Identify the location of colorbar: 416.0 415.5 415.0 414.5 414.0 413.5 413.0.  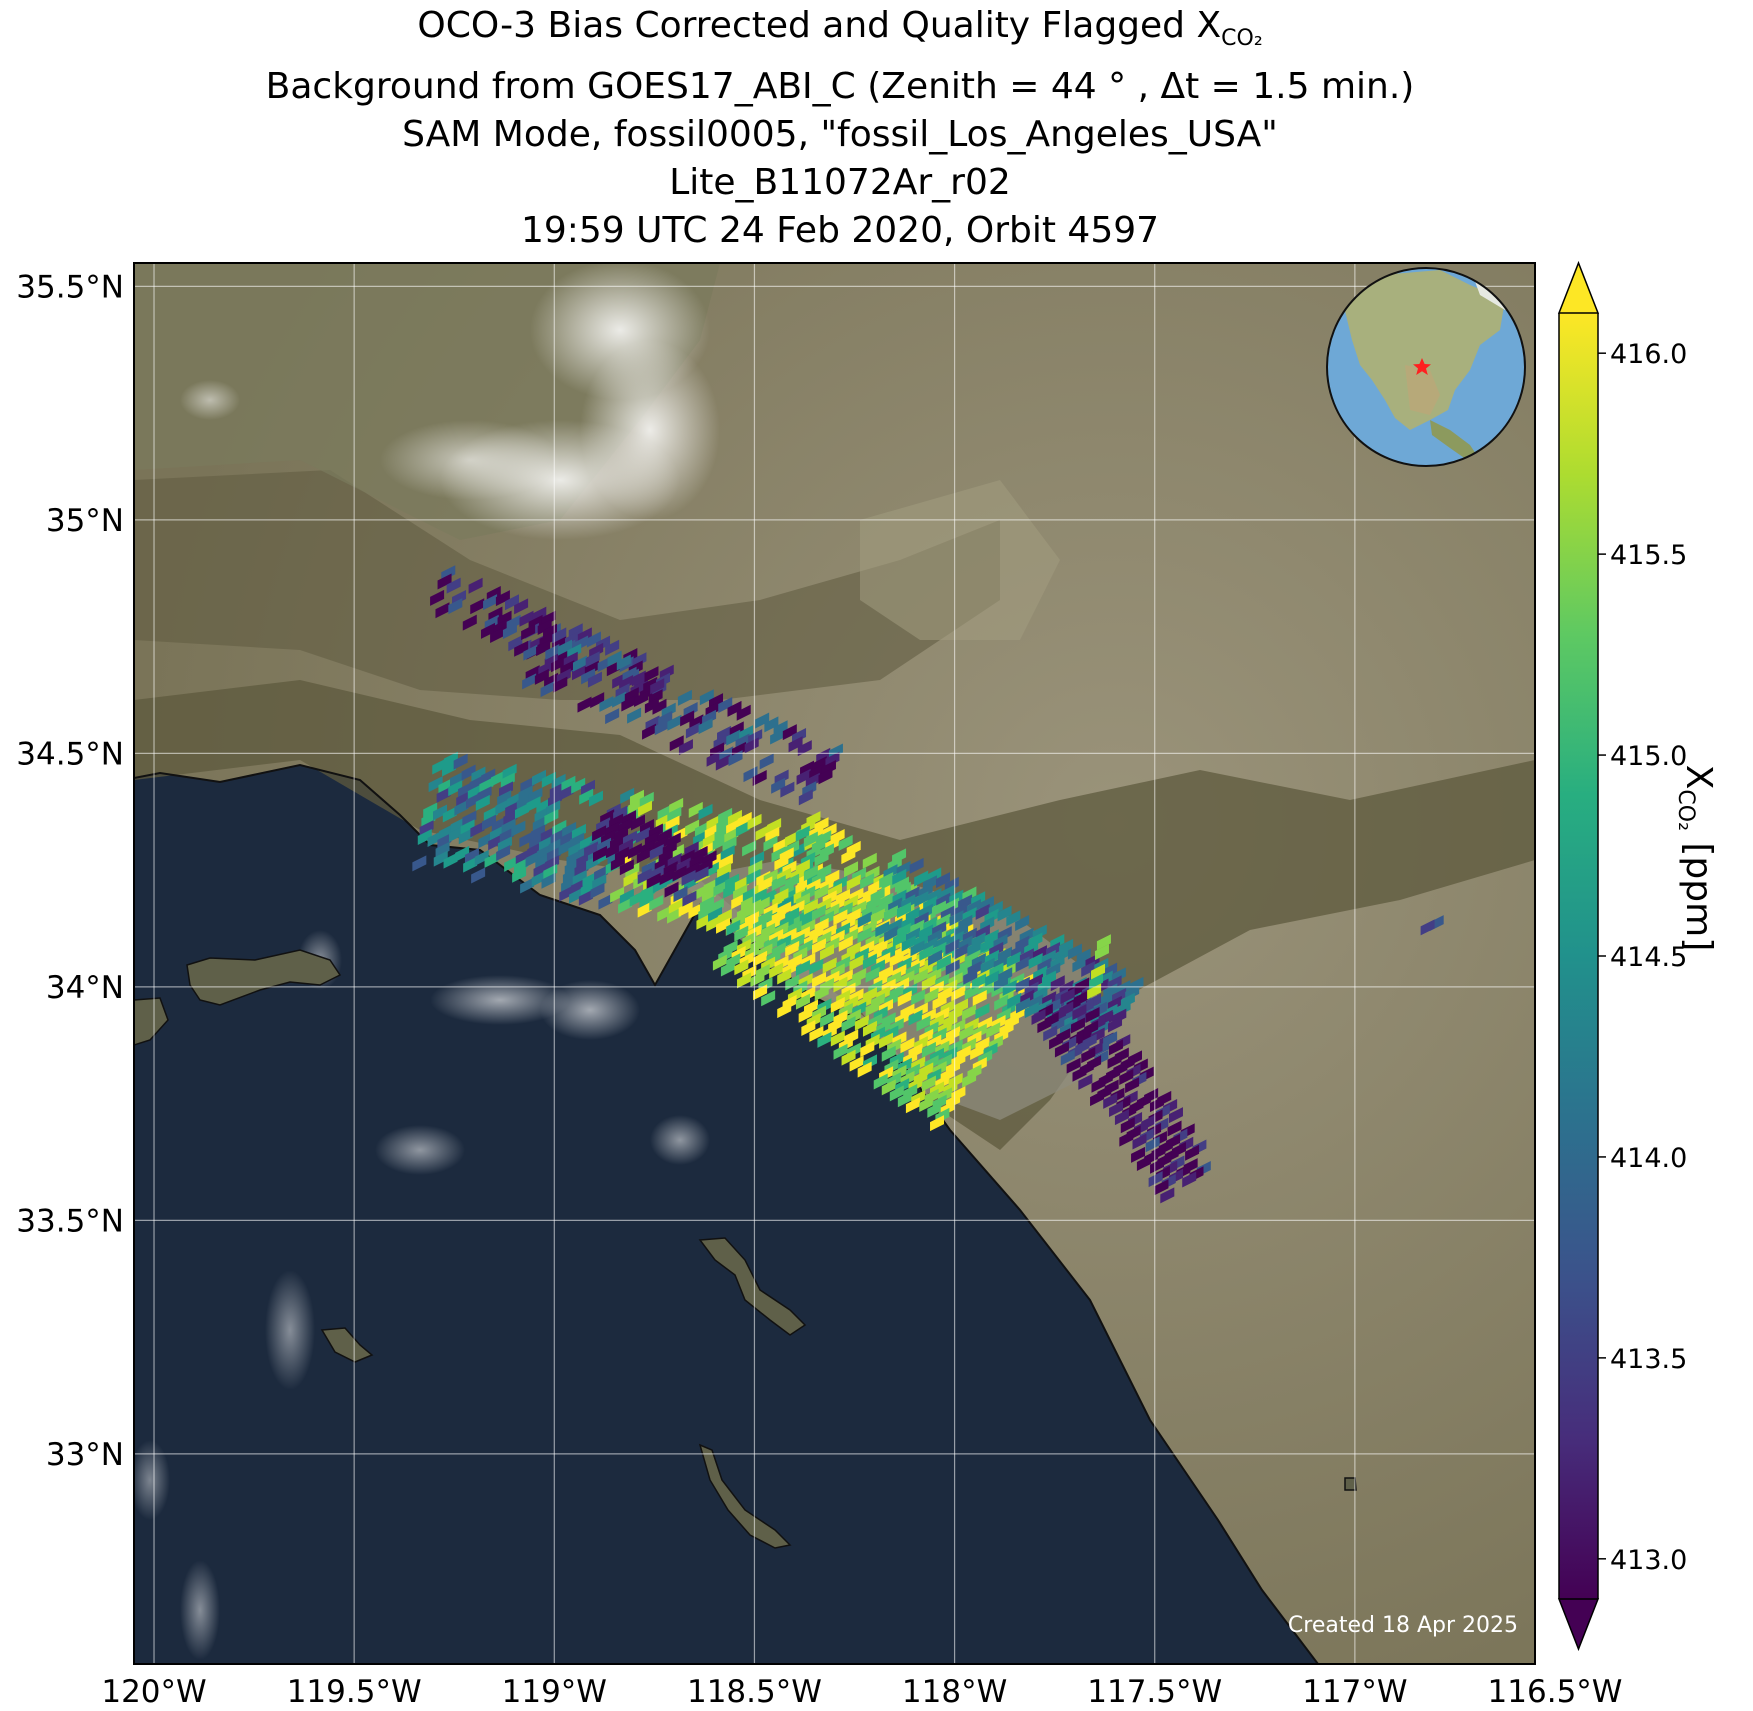
(1622, 956).